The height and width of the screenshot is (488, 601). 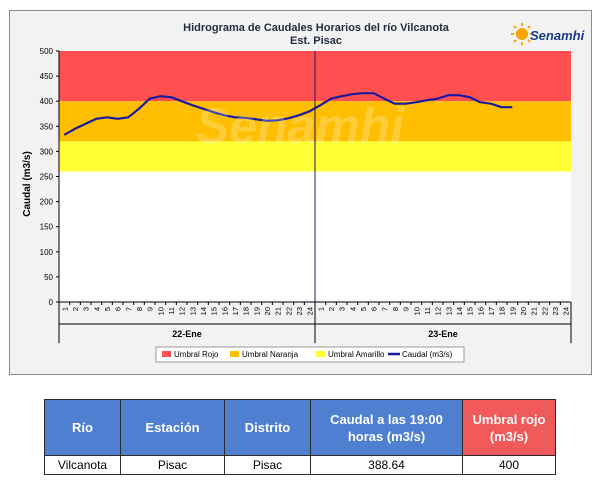 What do you see at coordinates (270, 354) in the screenshot?
I see `legend-label: Umbral Naranja` at bounding box center [270, 354].